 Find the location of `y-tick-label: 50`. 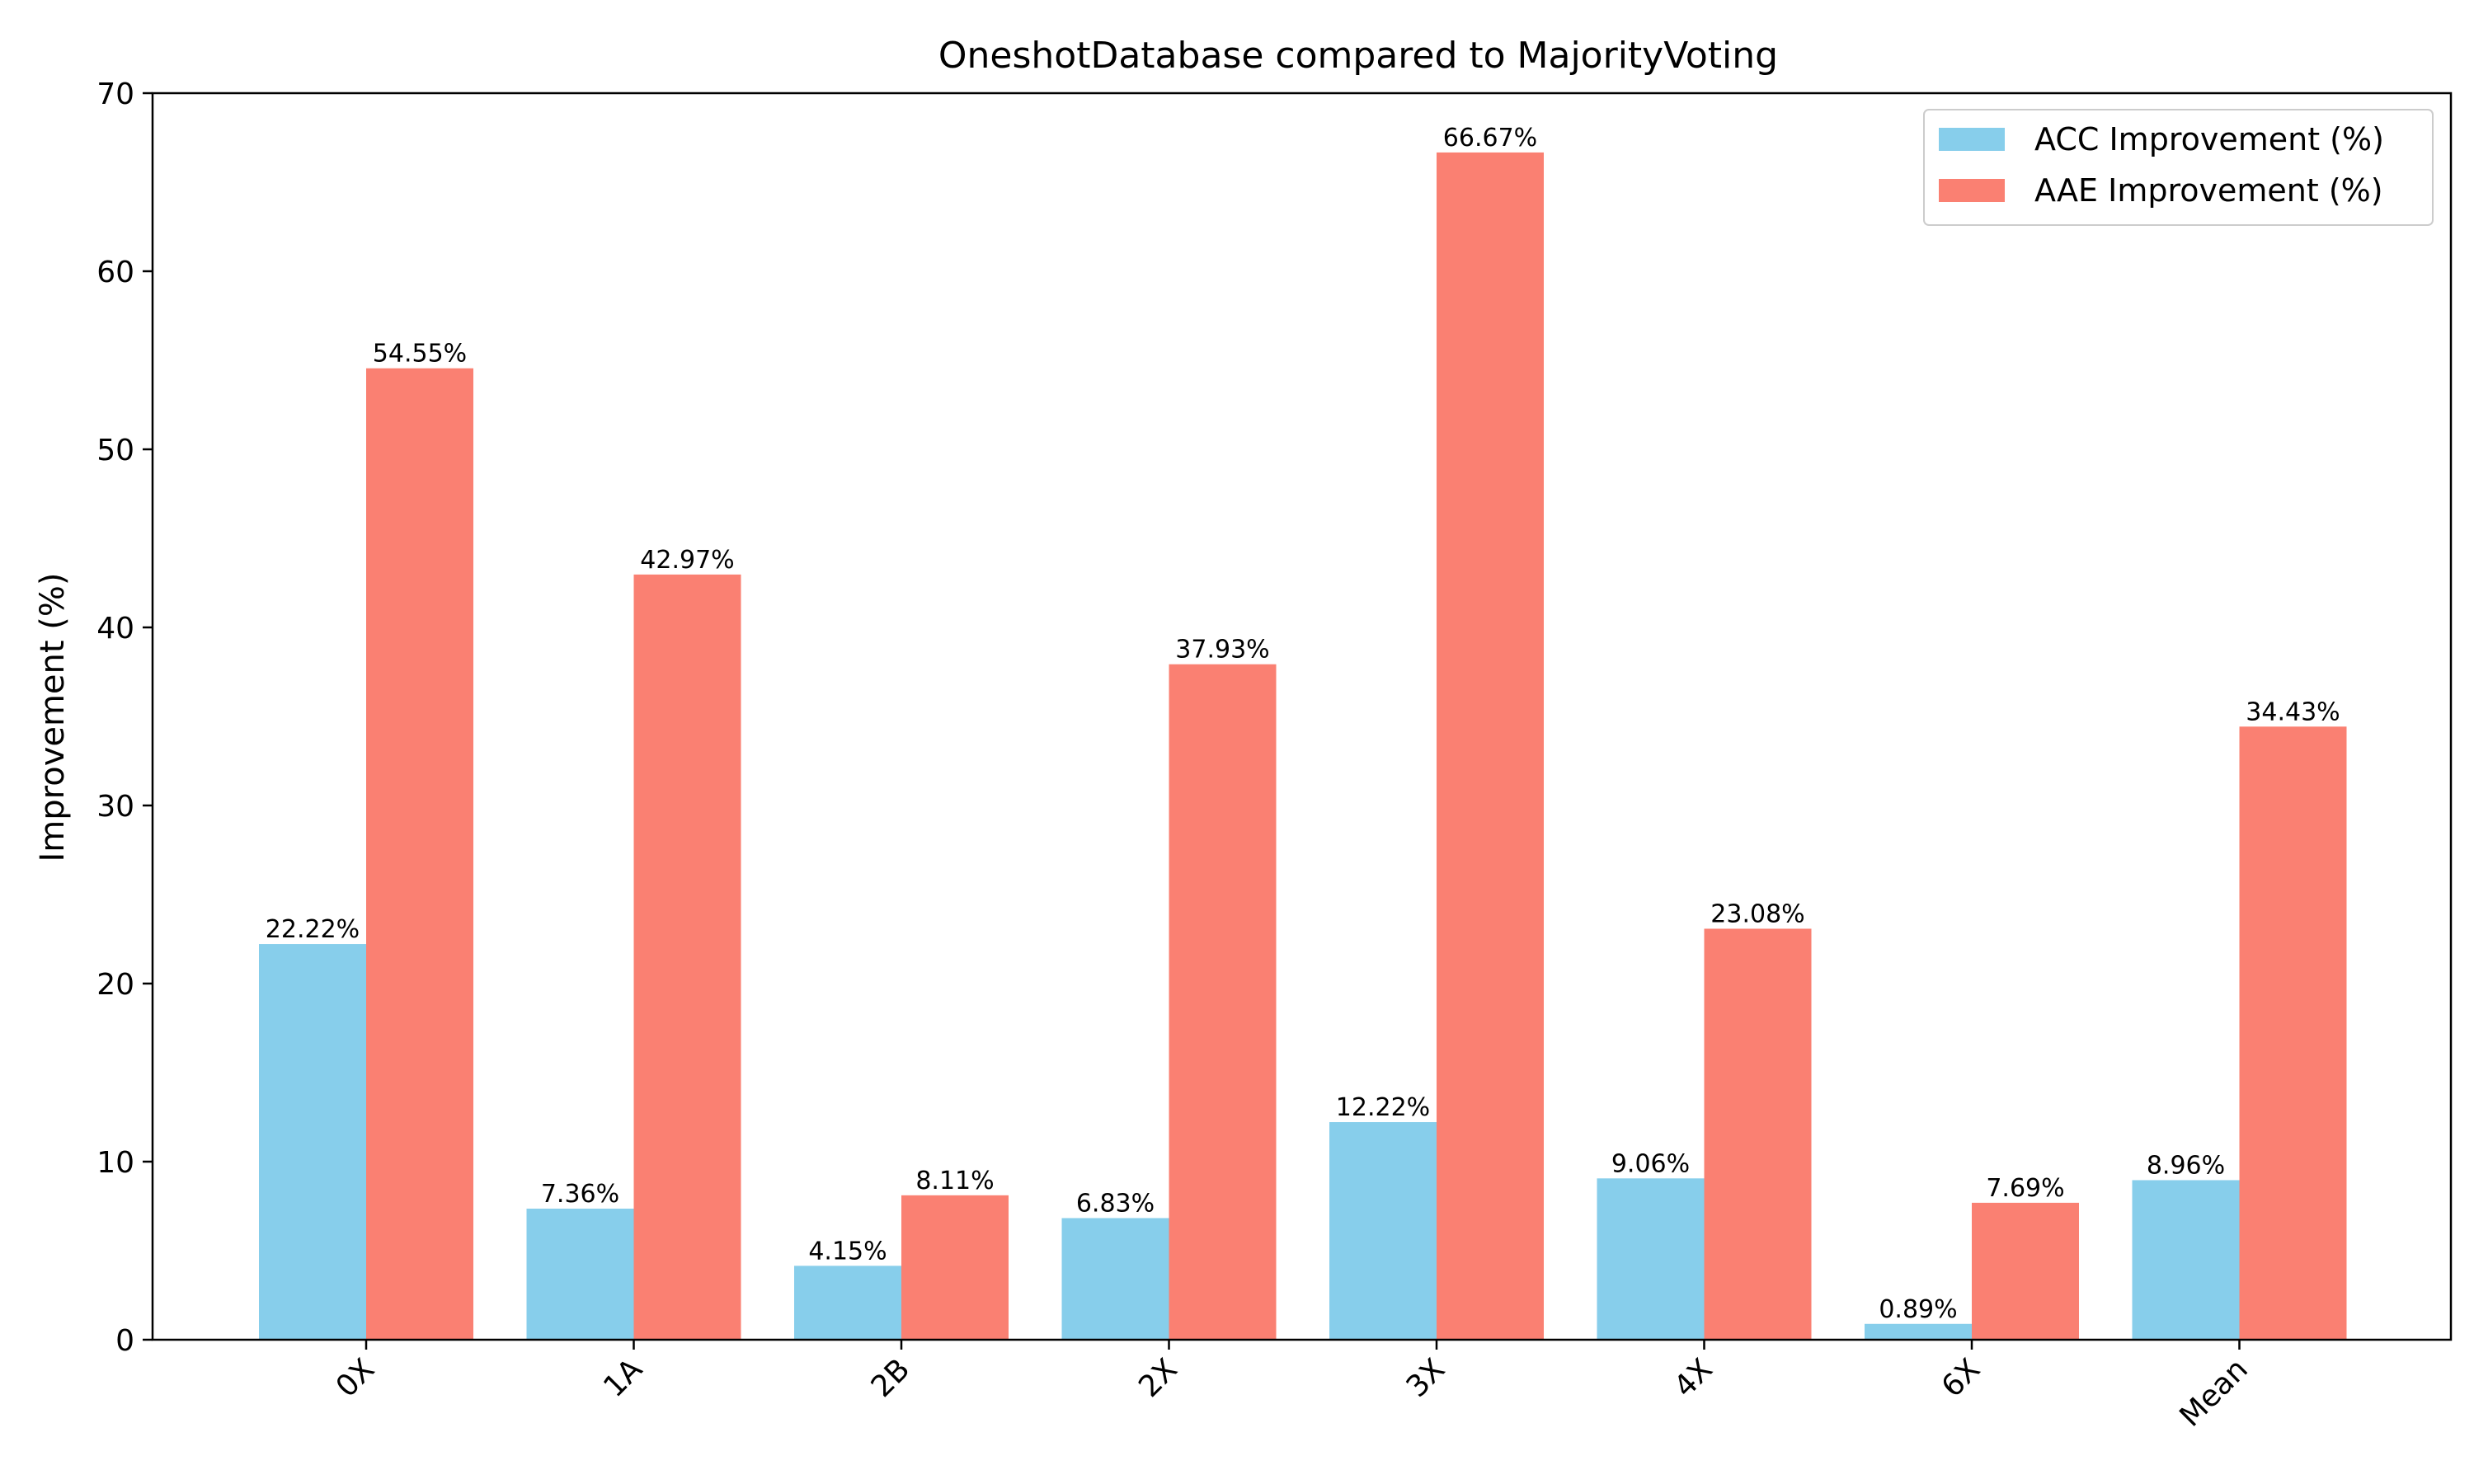

y-tick-label: 50 is located at coordinates (115, 450).